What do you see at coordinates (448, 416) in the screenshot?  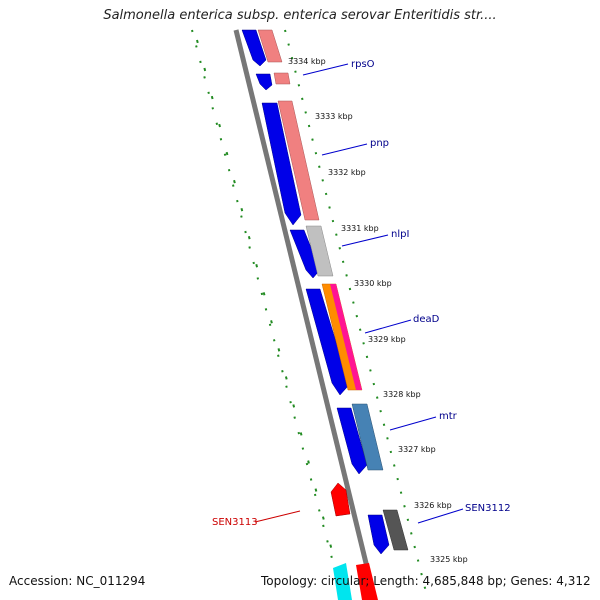 I see `gene-label: mtr` at bounding box center [448, 416].